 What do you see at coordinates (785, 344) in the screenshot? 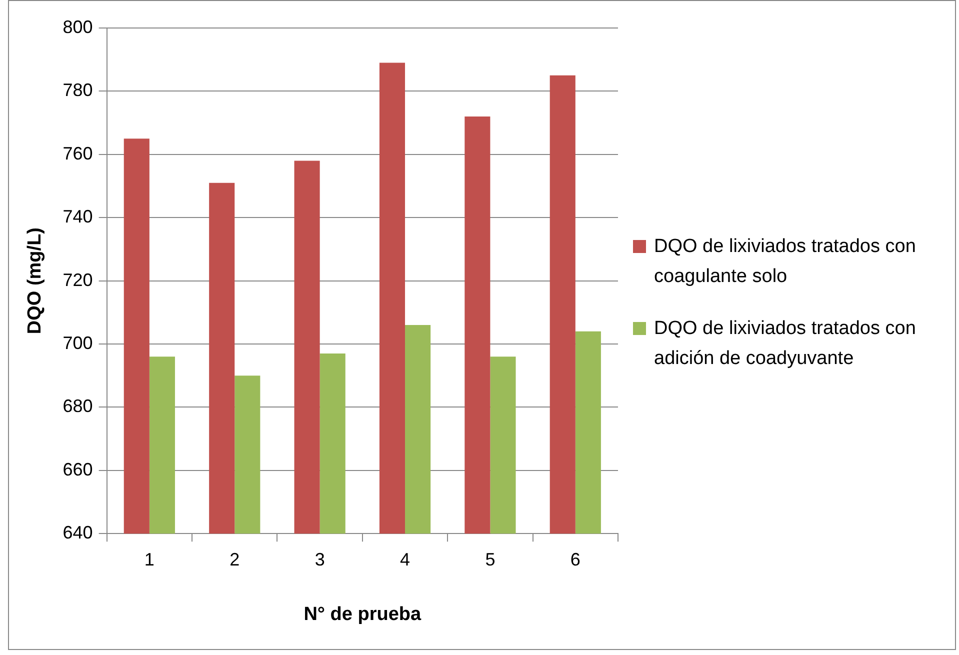
I see `legend-label: DQO de lixiviados tratados con adición de coadyuvante` at bounding box center [785, 344].